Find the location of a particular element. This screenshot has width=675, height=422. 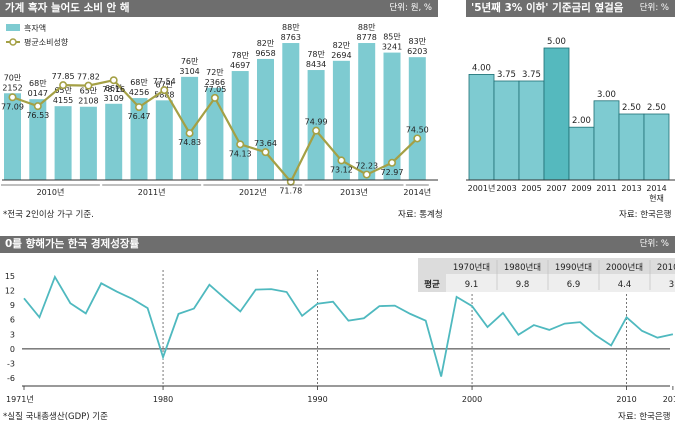

panel1-source: 자료: 통계청 is located at coordinates (420, 215).